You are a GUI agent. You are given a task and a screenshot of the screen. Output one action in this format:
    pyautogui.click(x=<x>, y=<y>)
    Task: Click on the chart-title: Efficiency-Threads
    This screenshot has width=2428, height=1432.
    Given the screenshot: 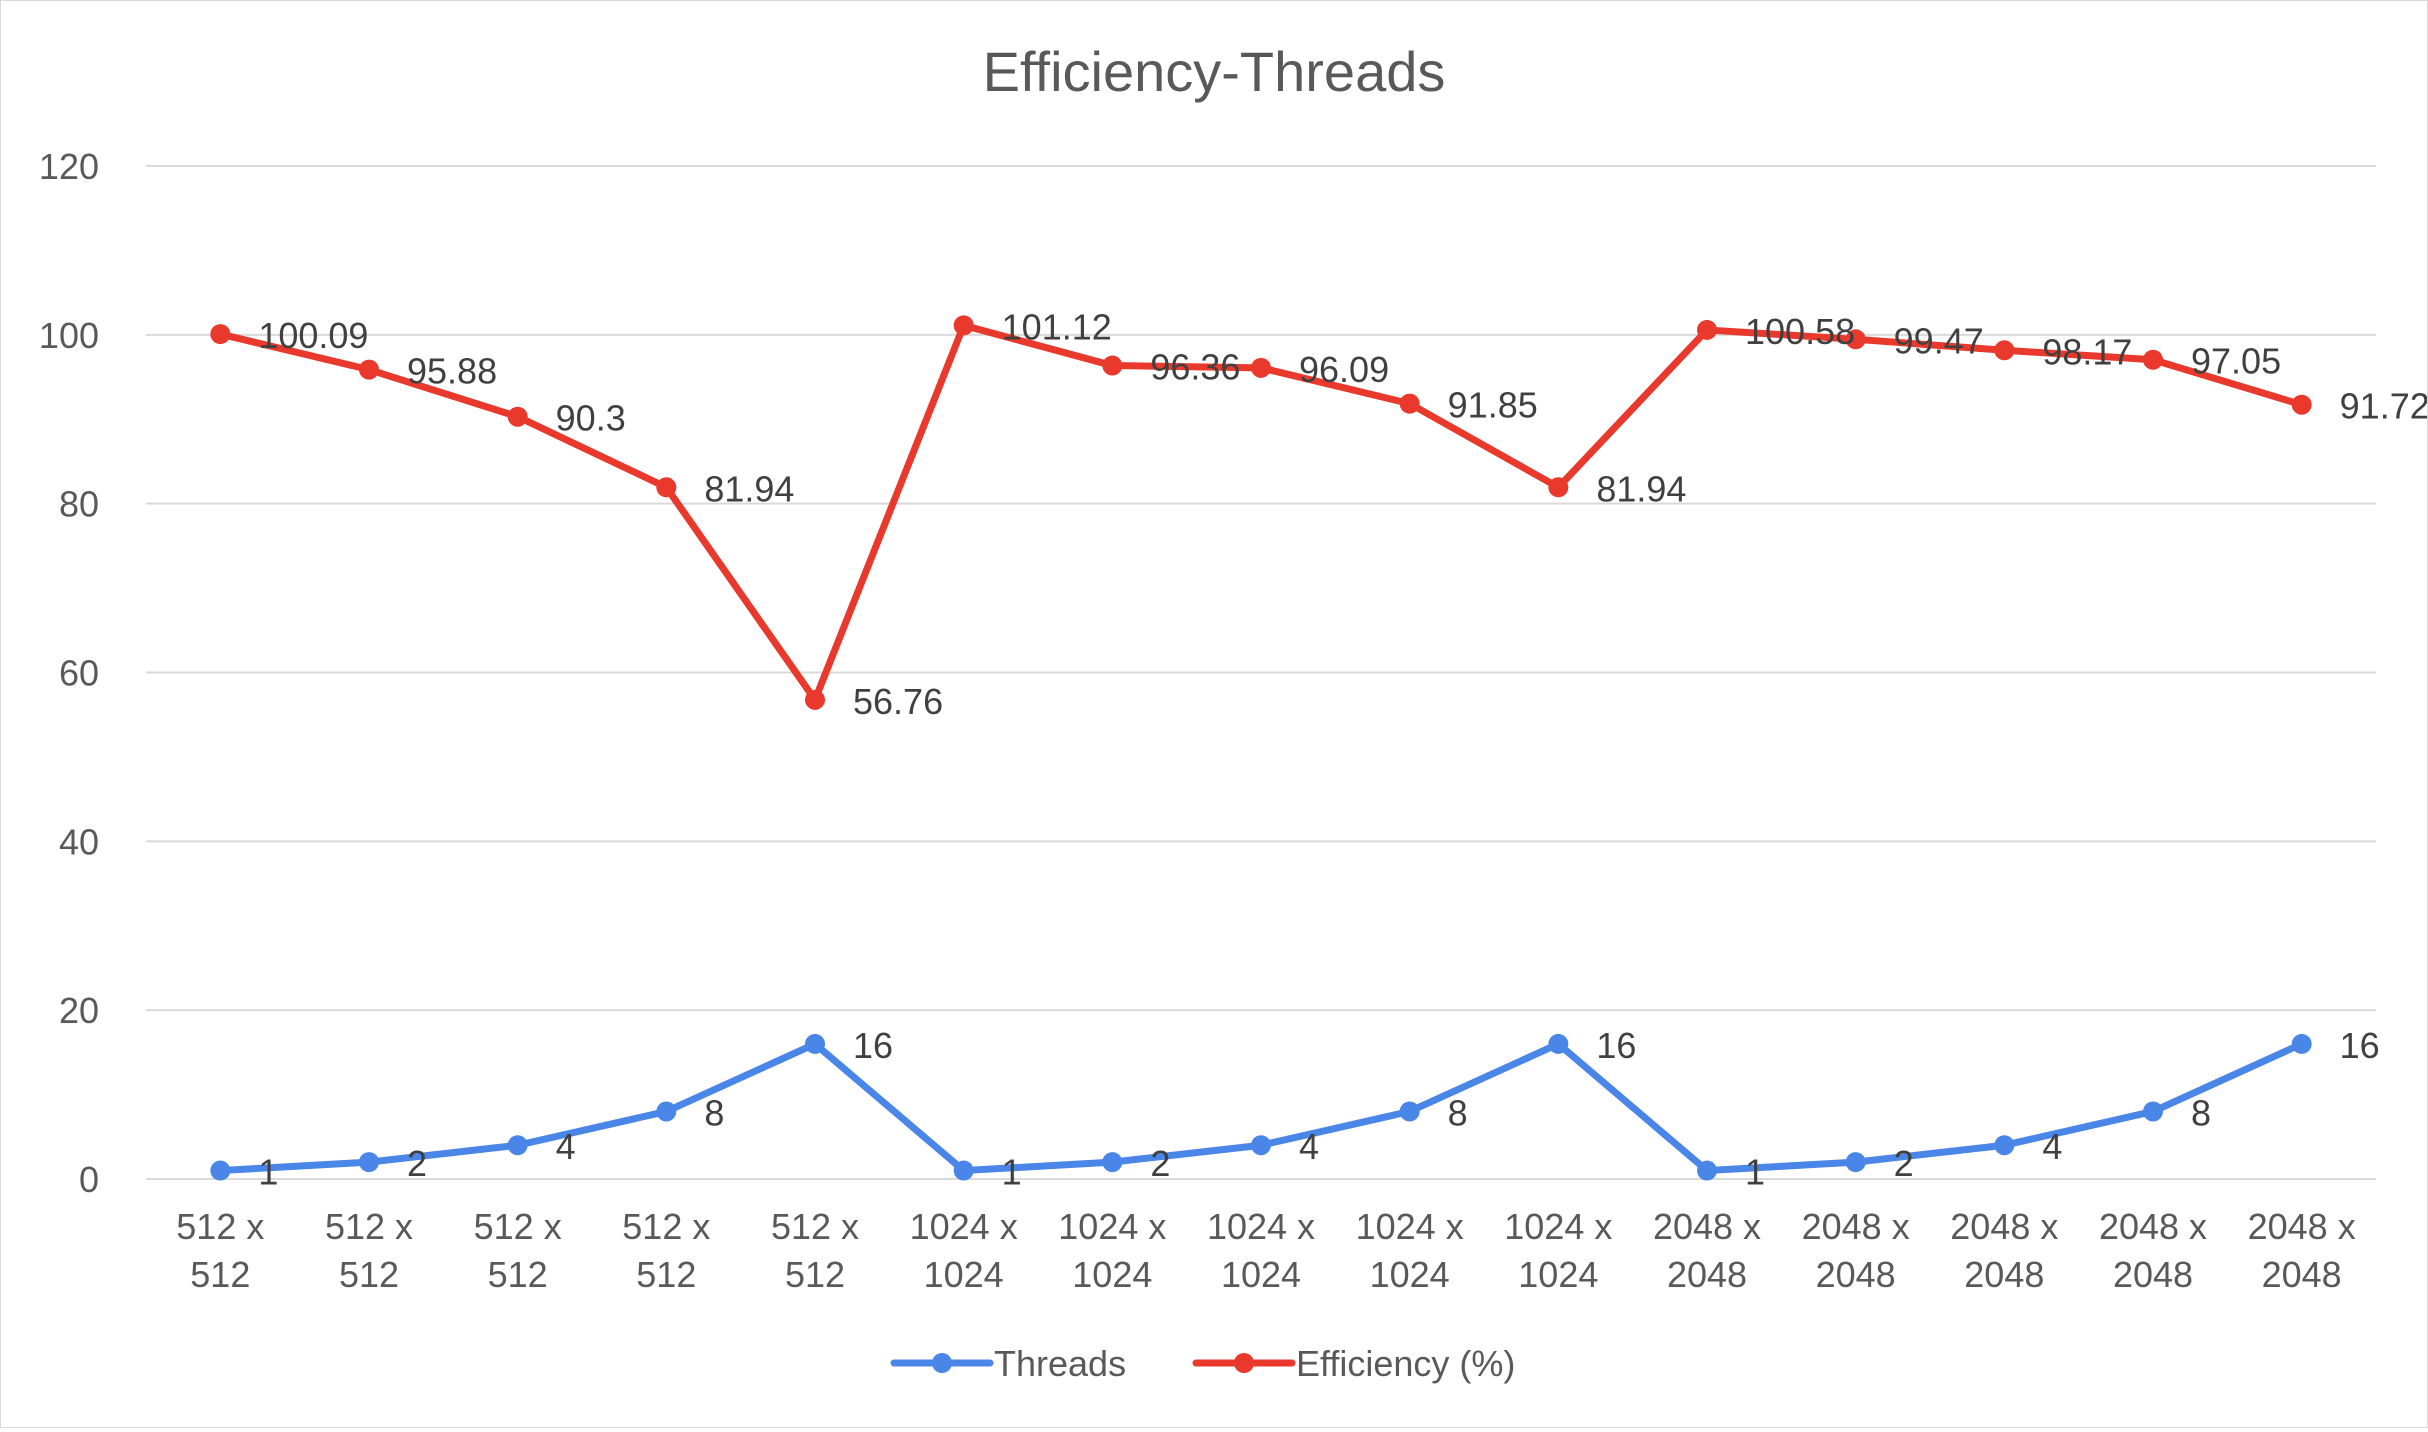 What is the action you would take?
    pyautogui.click(x=1214, y=71)
    